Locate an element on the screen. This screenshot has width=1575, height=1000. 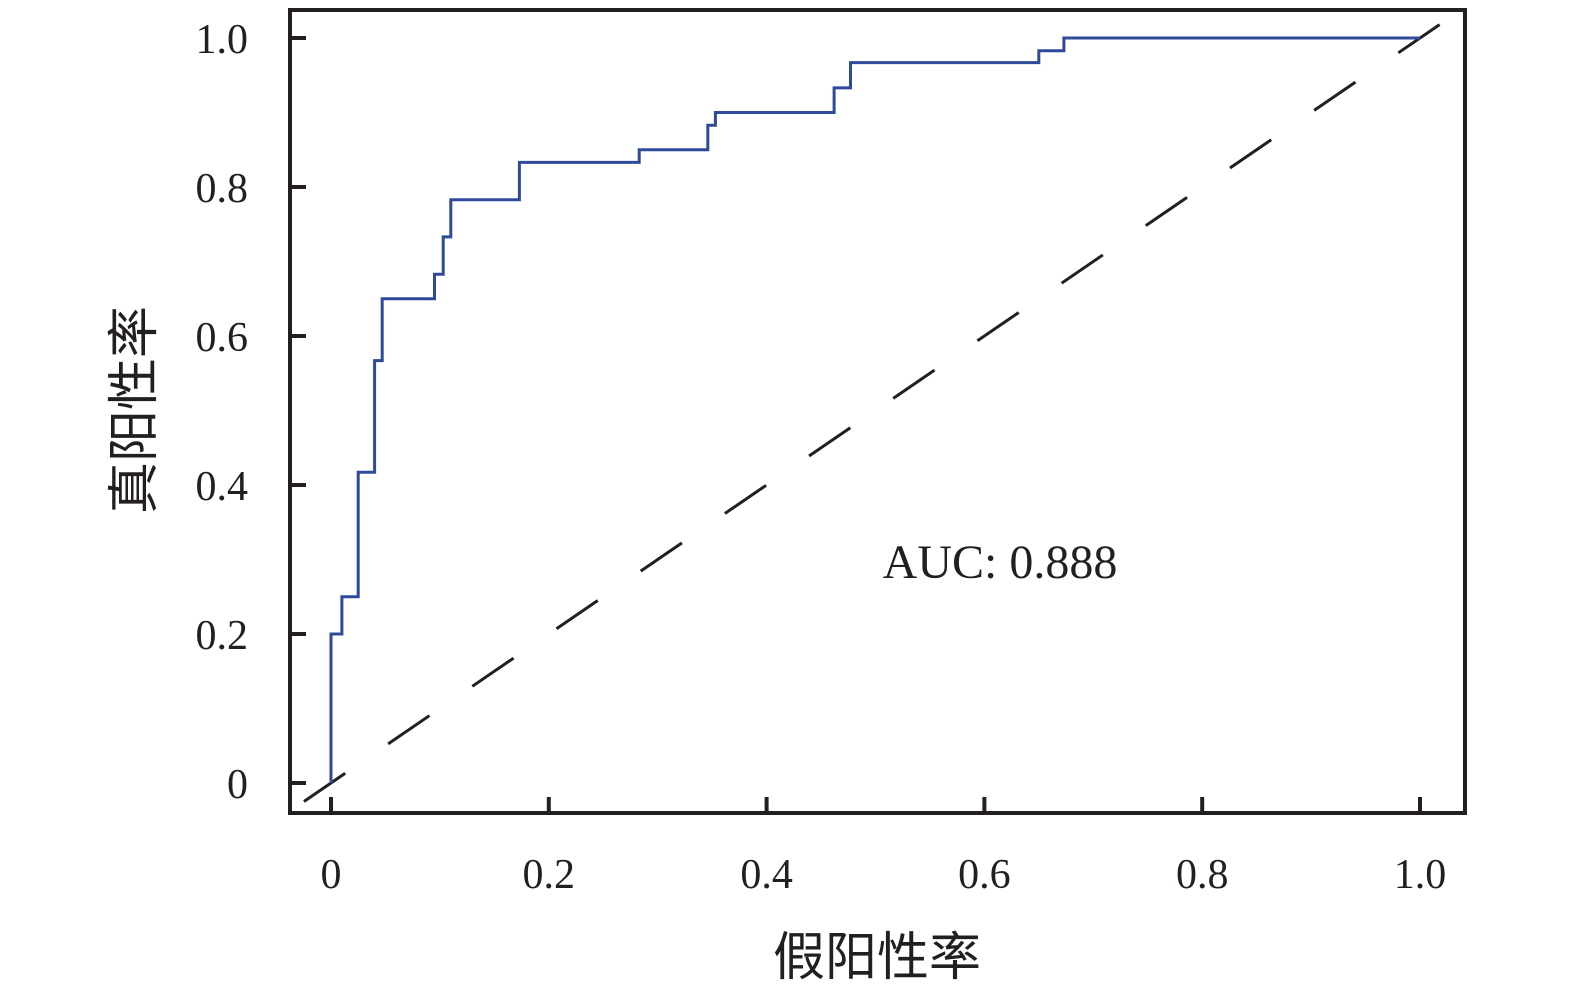
y-tick-label: 0 is located at coordinates (237, 785).